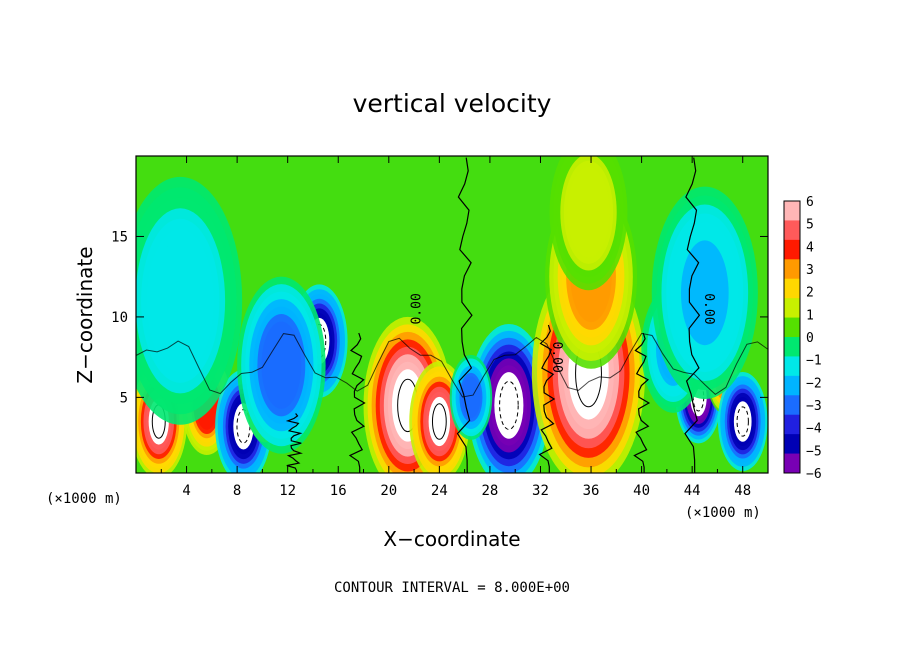  What do you see at coordinates (338, 491) in the screenshot?
I see `x-tick-label: 16` at bounding box center [338, 491].